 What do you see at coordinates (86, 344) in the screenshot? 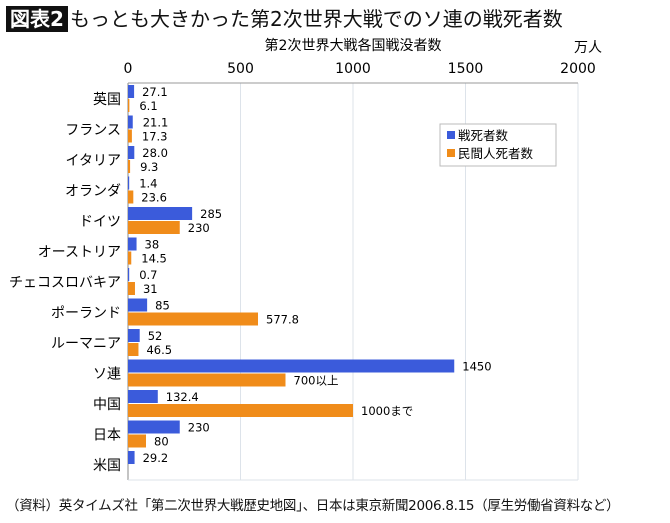
I see `category-label: ルーマニア` at bounding box center [86, 344].